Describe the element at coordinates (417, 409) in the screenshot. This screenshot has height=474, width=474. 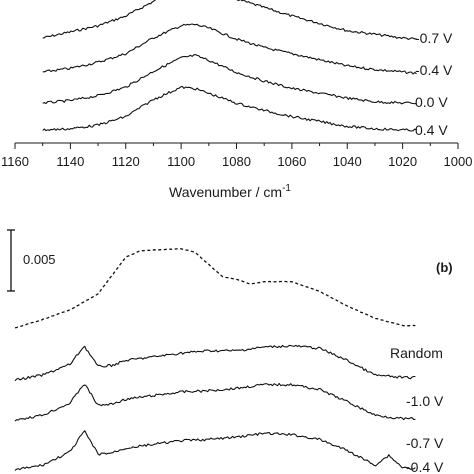
I see `panel-b-series-labels: Random -1.0 V -0.7 V -0.4 V` at that location.